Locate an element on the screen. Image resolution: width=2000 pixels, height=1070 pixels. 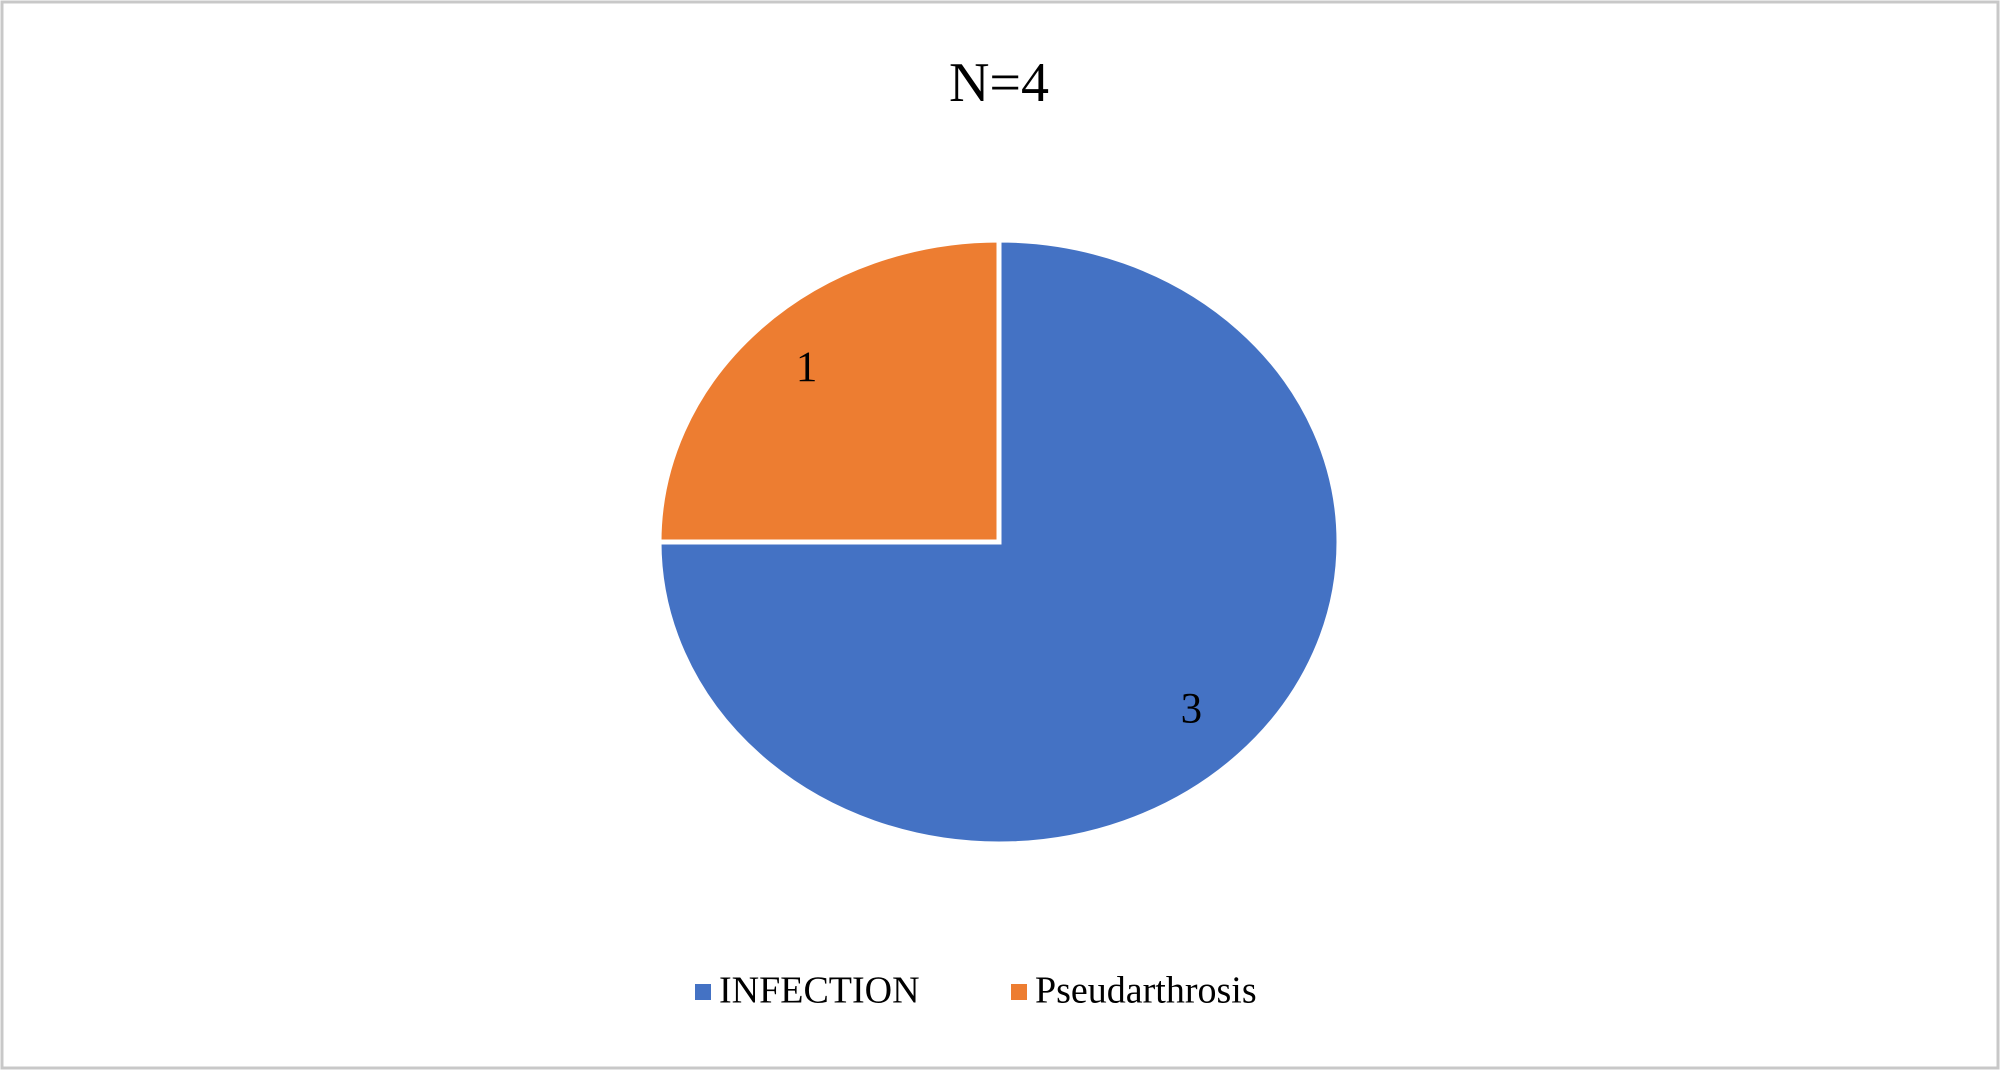
data-label: 1 is located at coordinates (807, 367).